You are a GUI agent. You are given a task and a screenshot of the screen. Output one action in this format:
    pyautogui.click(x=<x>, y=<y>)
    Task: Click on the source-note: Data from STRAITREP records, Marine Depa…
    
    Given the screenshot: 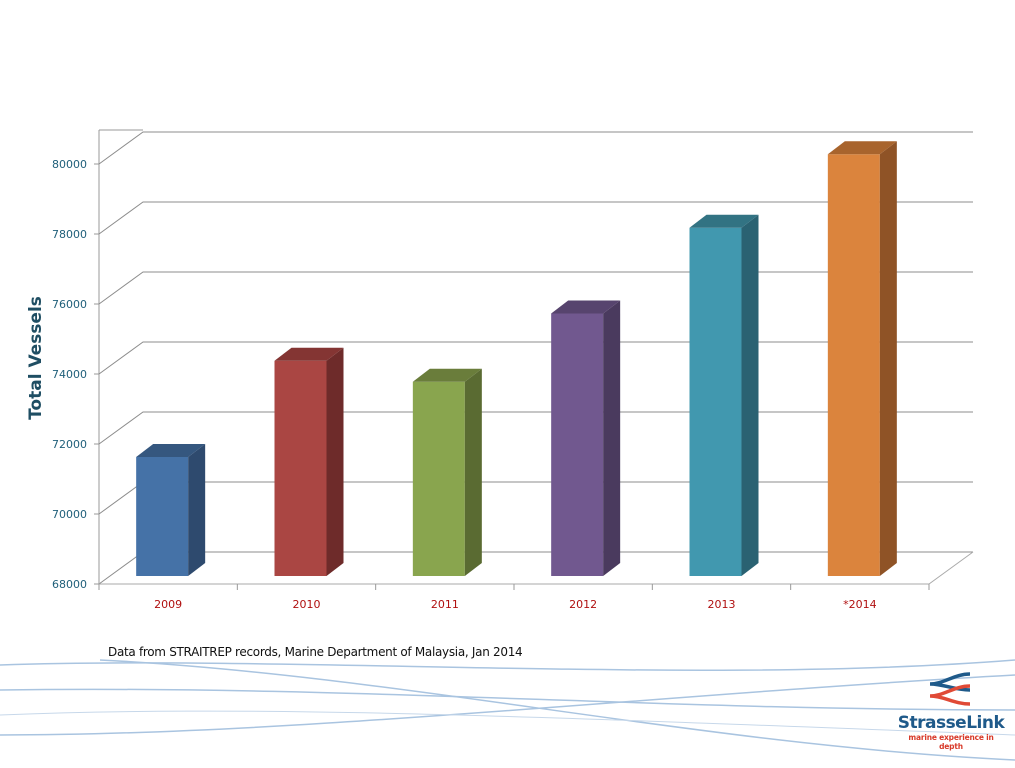 What is the action you would take?
    pyautogui.click(x=315, y=652)
    